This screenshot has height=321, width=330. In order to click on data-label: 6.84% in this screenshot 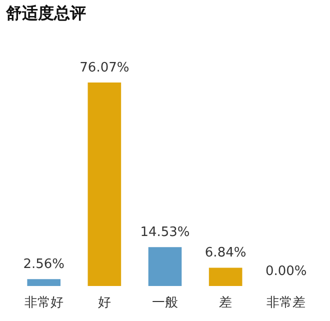, I will do `click(225, 253)`.